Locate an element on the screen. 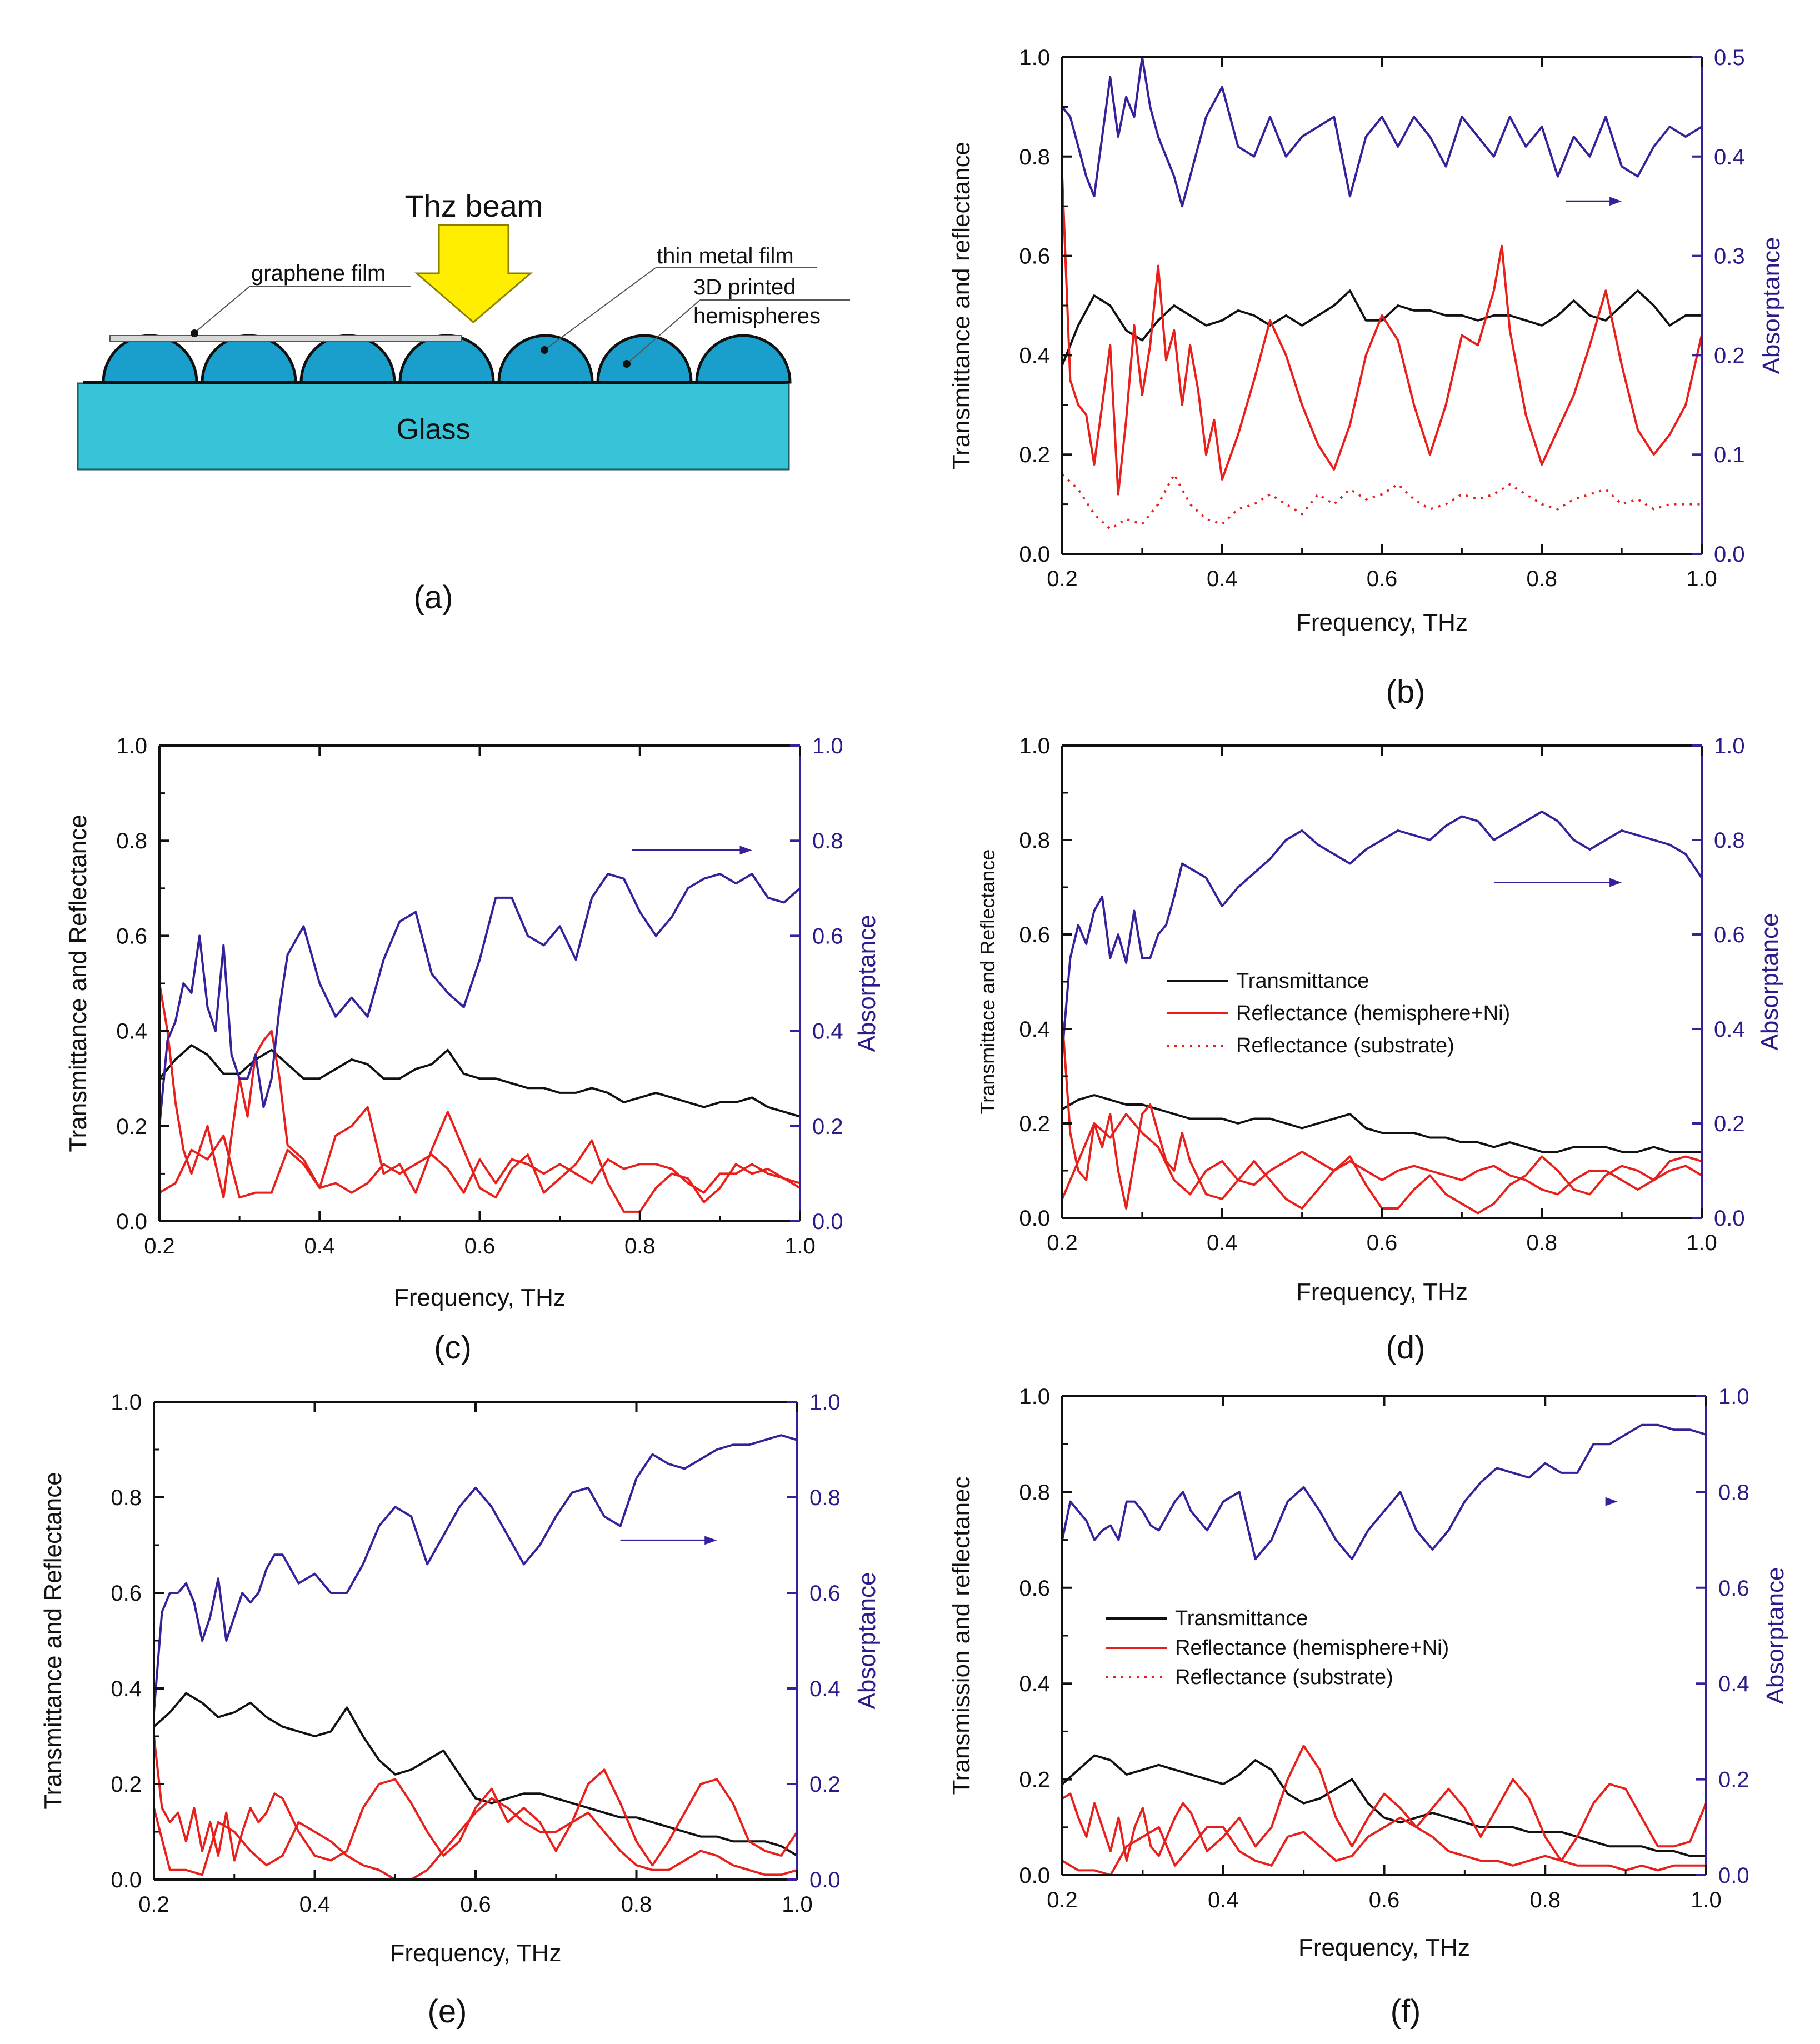 The image size is (1820, 2044). right-axis-arrow-head is located at coordinates (1616, 882).